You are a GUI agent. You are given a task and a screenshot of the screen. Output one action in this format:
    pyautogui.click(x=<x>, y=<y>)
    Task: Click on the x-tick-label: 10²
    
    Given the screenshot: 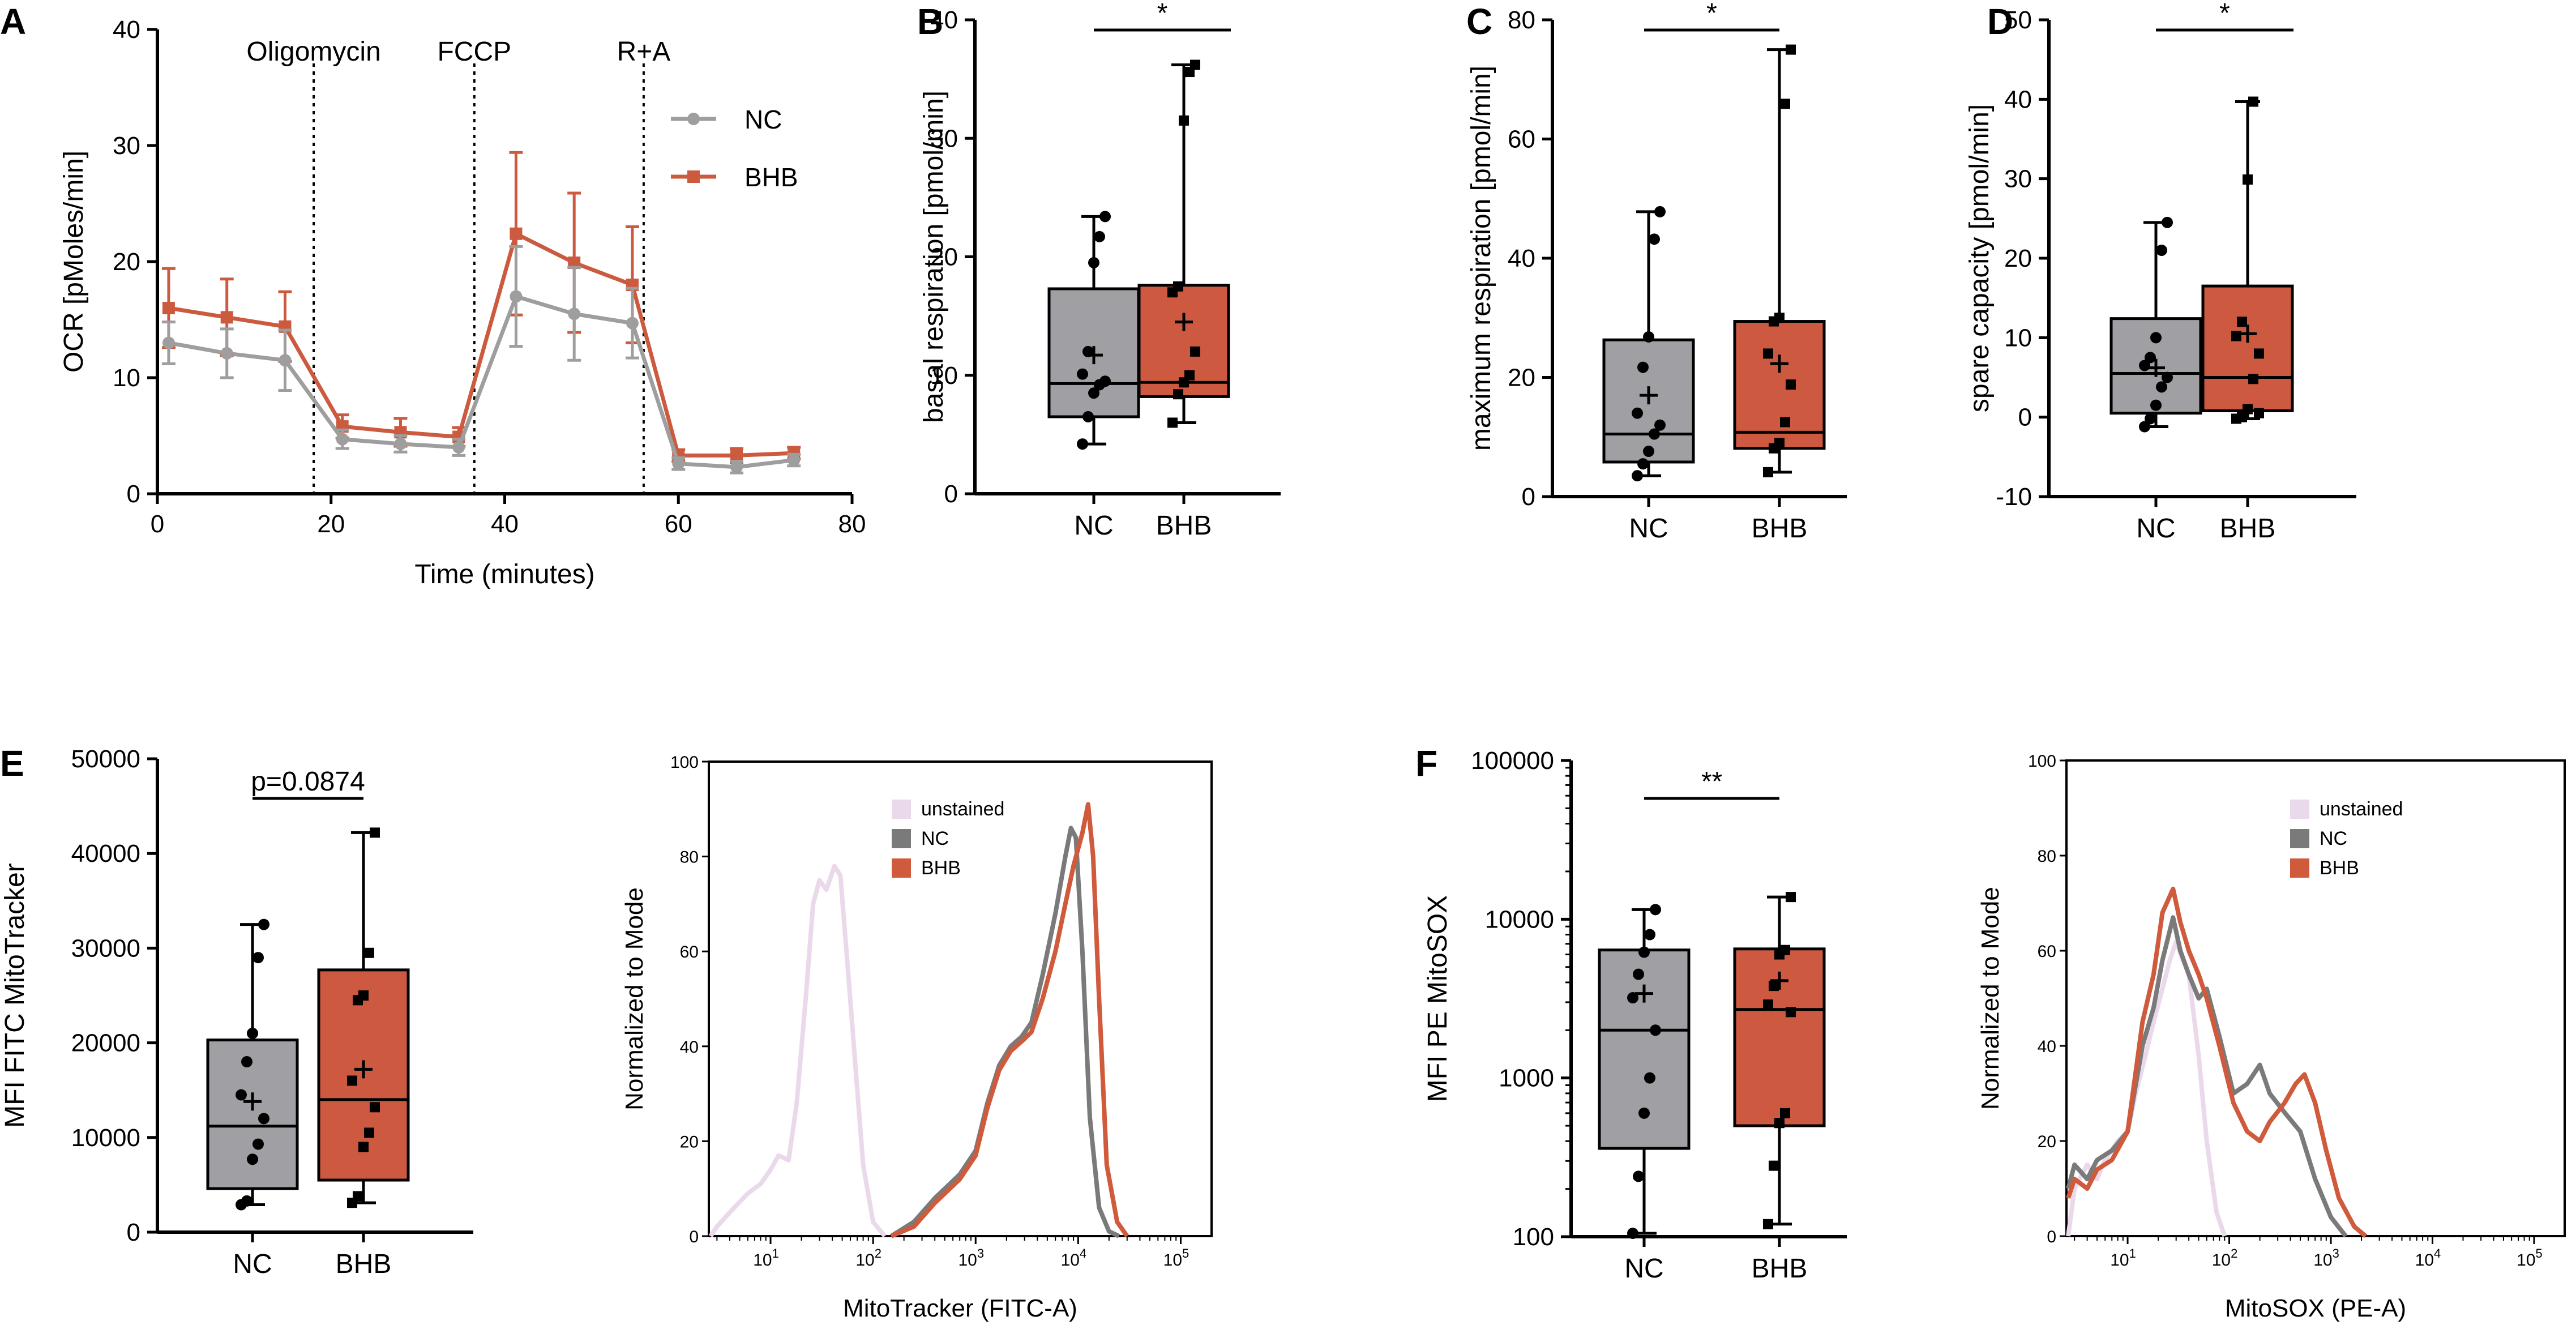 What is the action you would take?
    pyautogui.click(x=2225, y=1258)
    